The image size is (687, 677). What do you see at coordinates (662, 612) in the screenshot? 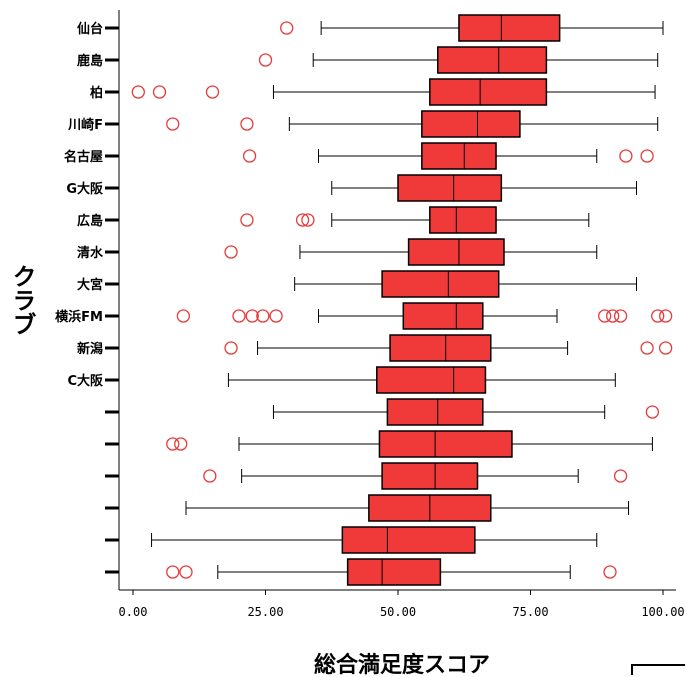
I see `x-tick-label: 100.00` at bounding box center [662, 612].